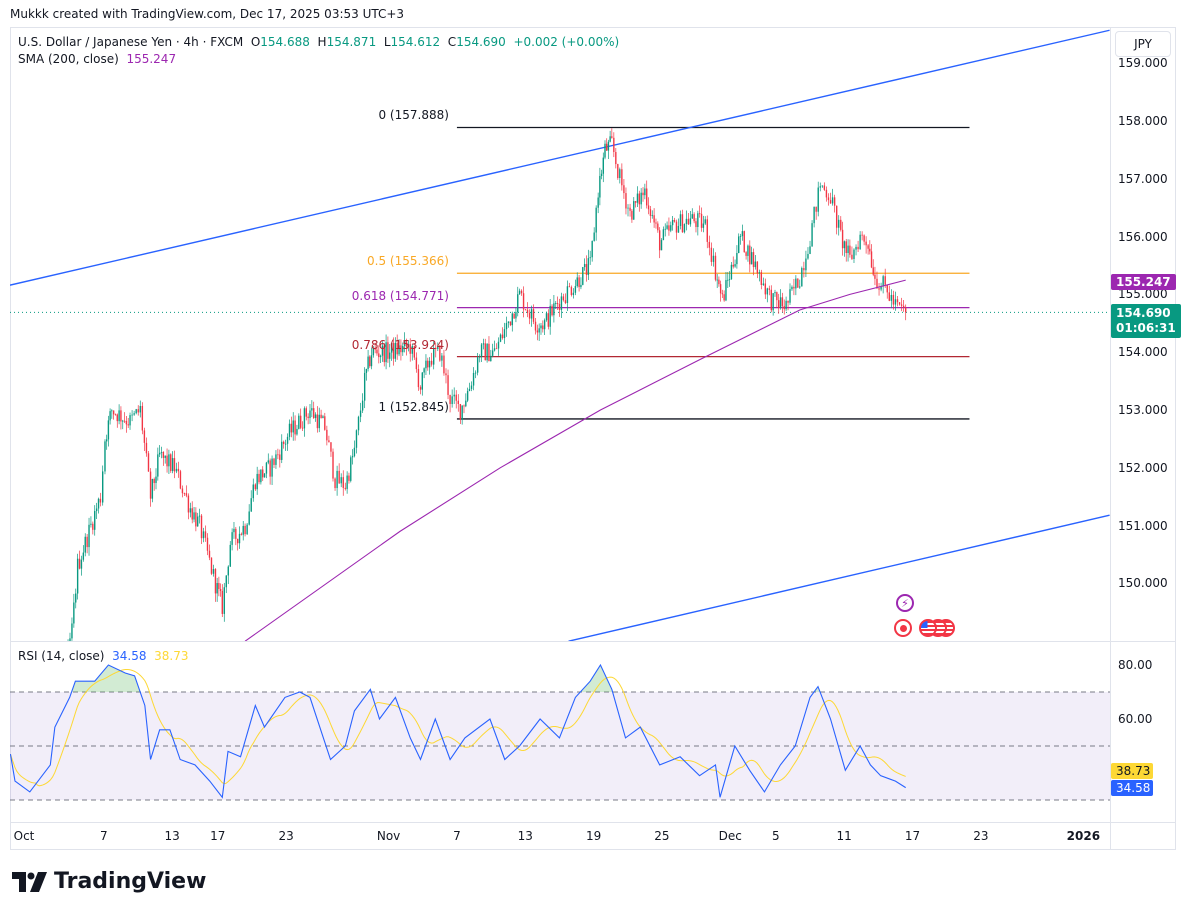 This screenshot has width=1187, height=911. I want to click on lightning-event-icon: ⚡, so click(905, 603).